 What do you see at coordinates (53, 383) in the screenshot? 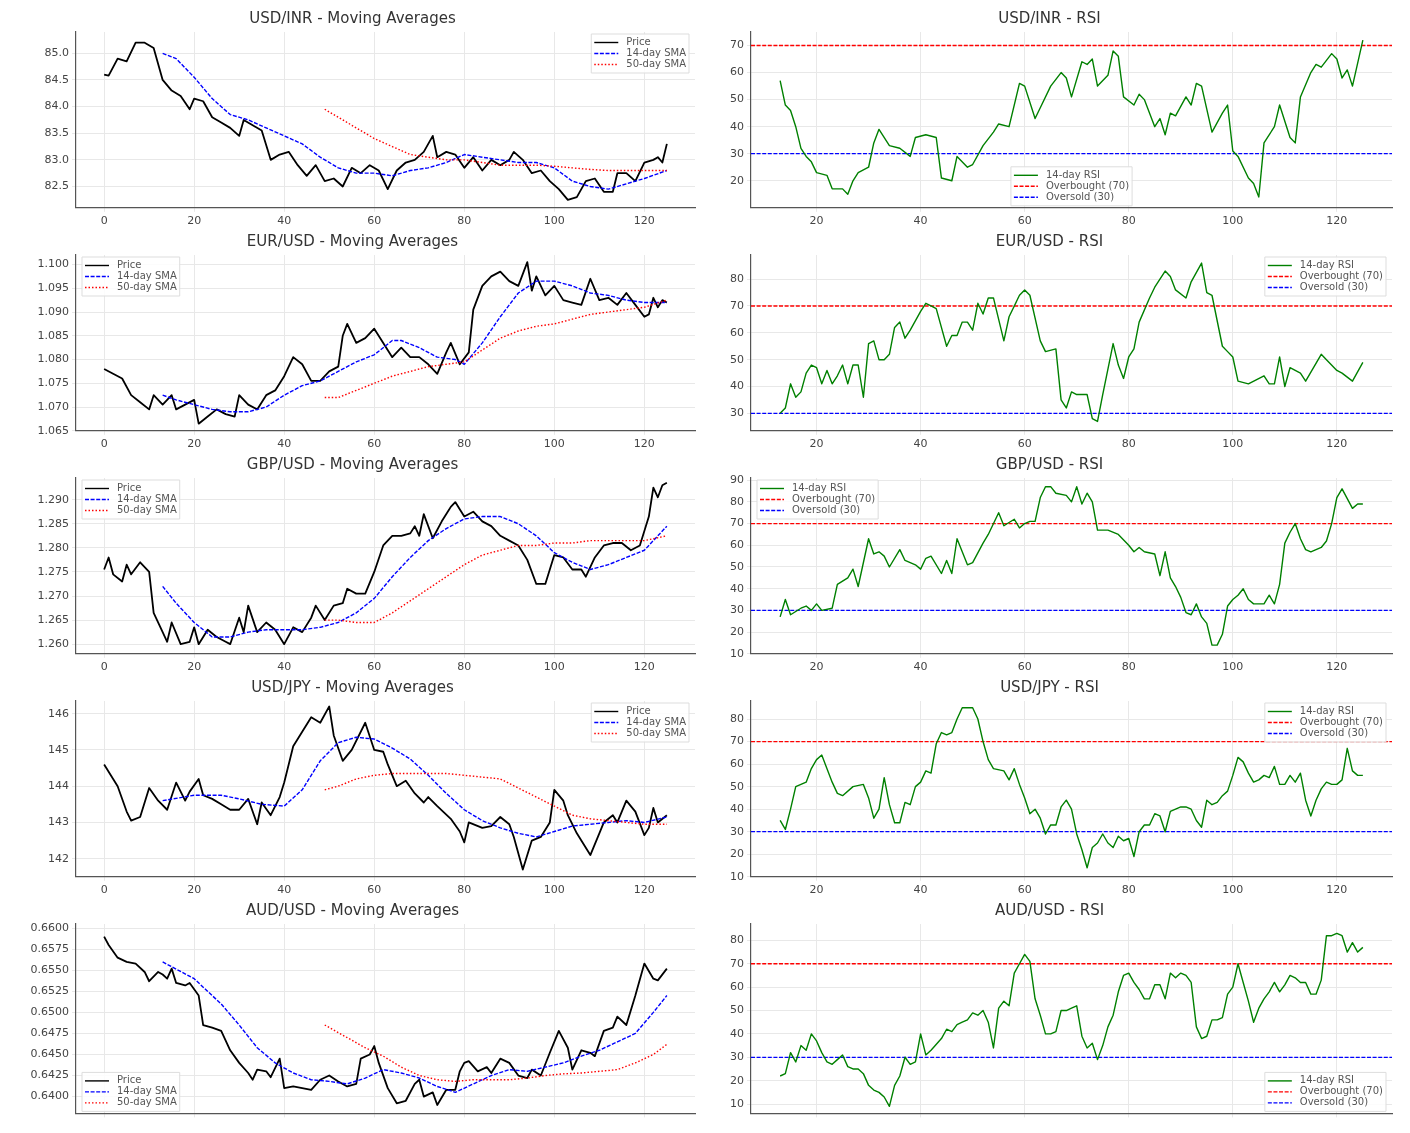
I see `y-tick-label: 1.075` at bounding box center [53, 383].